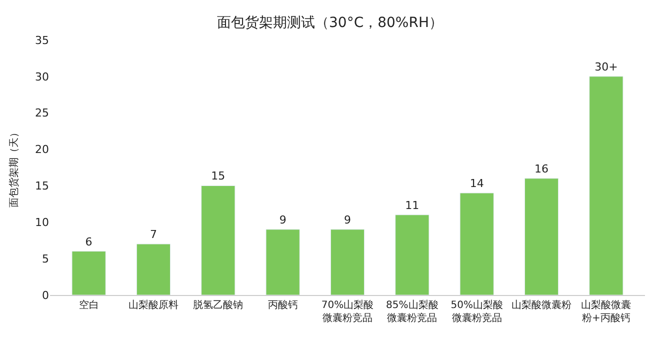  I want to click on x-tick-label: 85%山梨酸微囊粉竞品, so click(412, 311).